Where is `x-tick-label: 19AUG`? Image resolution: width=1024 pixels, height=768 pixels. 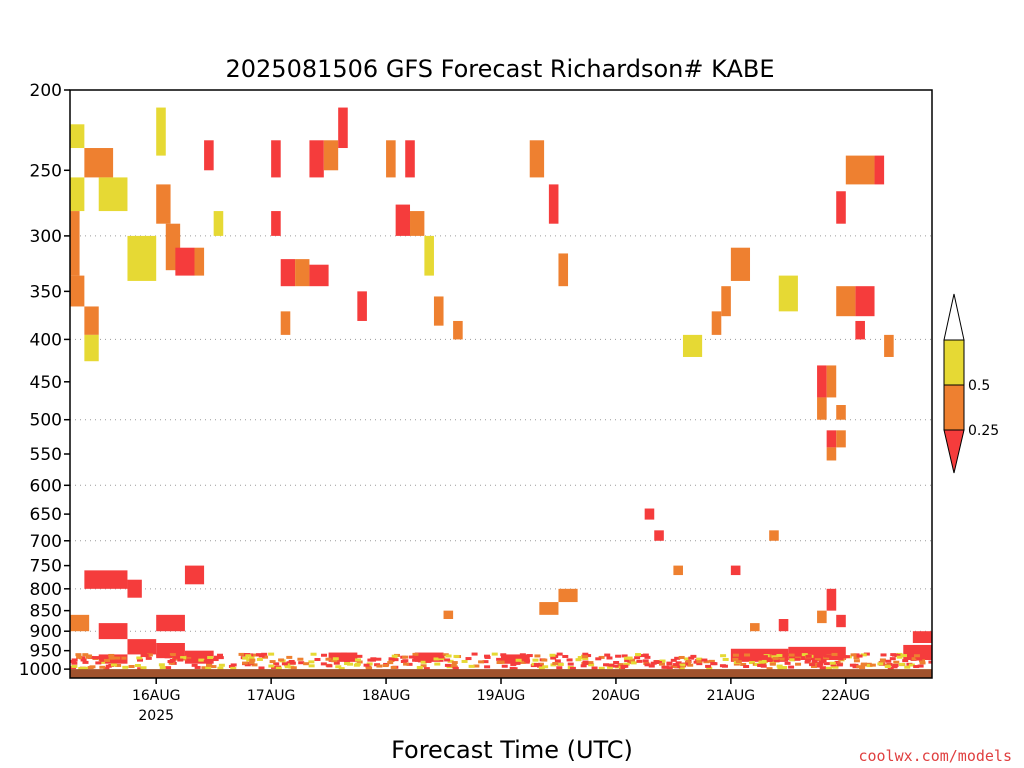 x-tick-label: 19AUG is located at coordinates (501, 696).